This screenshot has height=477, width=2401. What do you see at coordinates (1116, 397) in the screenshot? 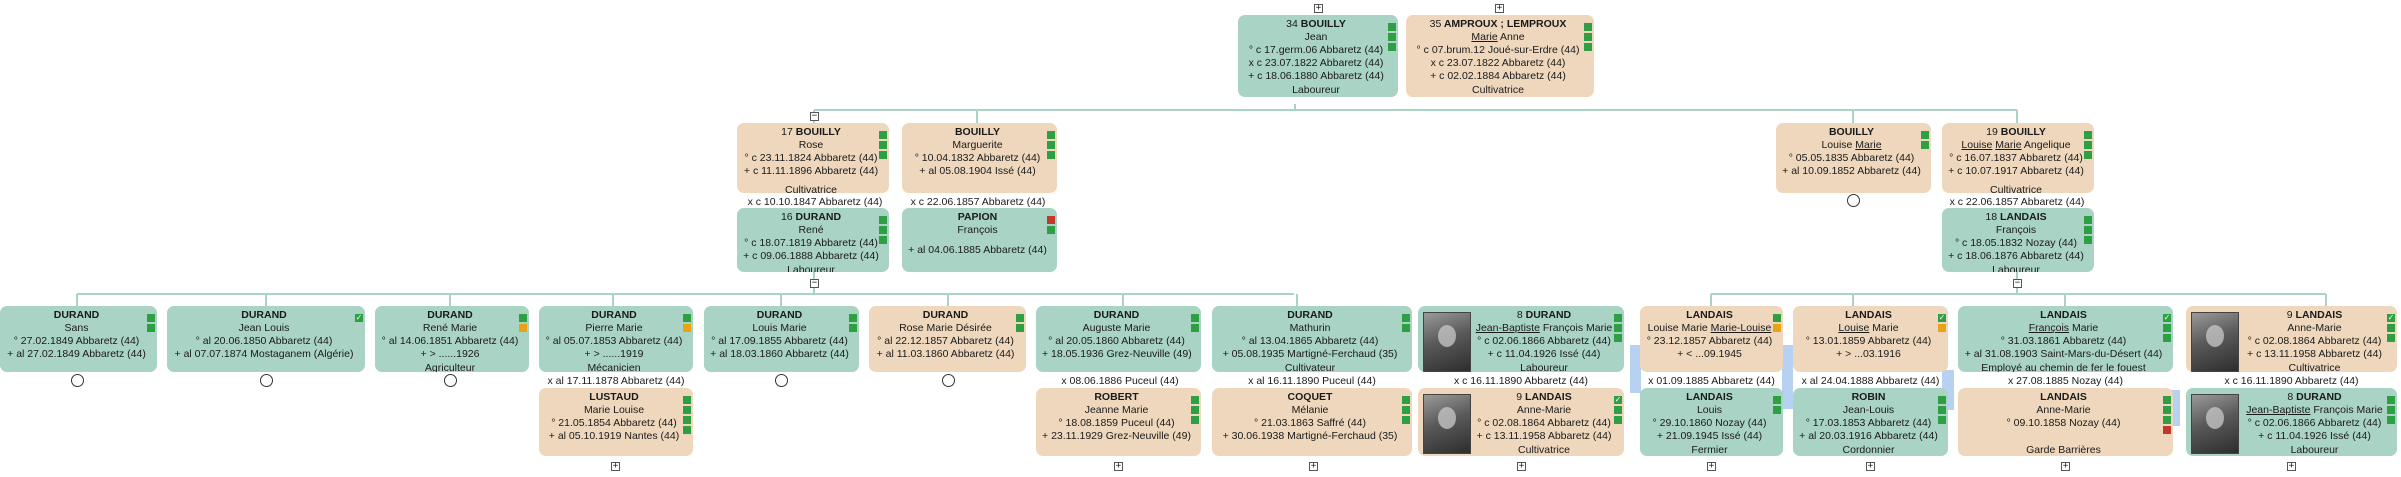
I see `person-name: ROBERT` at bounding box center [1116, 397].